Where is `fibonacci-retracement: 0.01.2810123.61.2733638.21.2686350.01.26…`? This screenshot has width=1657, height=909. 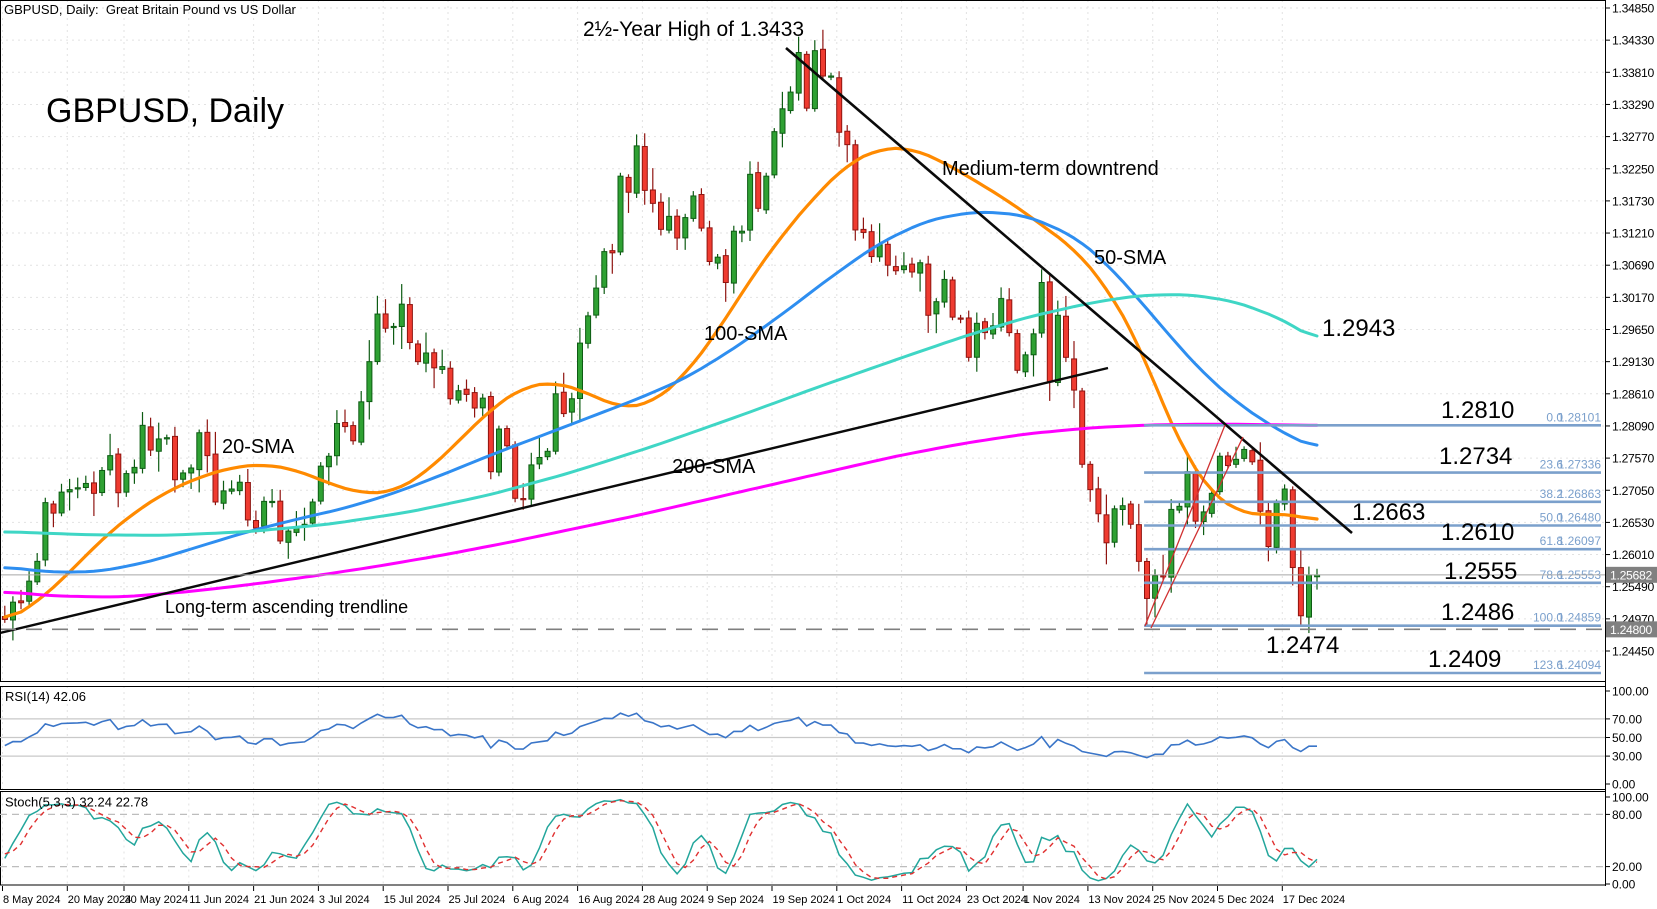
fibonacci-retracement: 0.01.2810123.61.2733638.21.2686350.01.26… is located at coordinates (1373, 542).